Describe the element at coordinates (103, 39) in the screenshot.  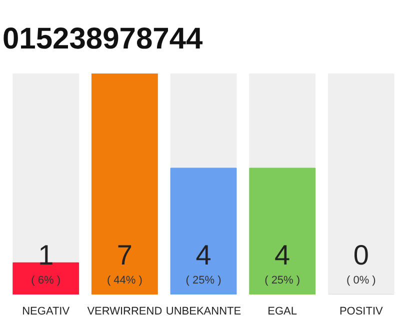
I see `chart-title: 015238978744` at that location.